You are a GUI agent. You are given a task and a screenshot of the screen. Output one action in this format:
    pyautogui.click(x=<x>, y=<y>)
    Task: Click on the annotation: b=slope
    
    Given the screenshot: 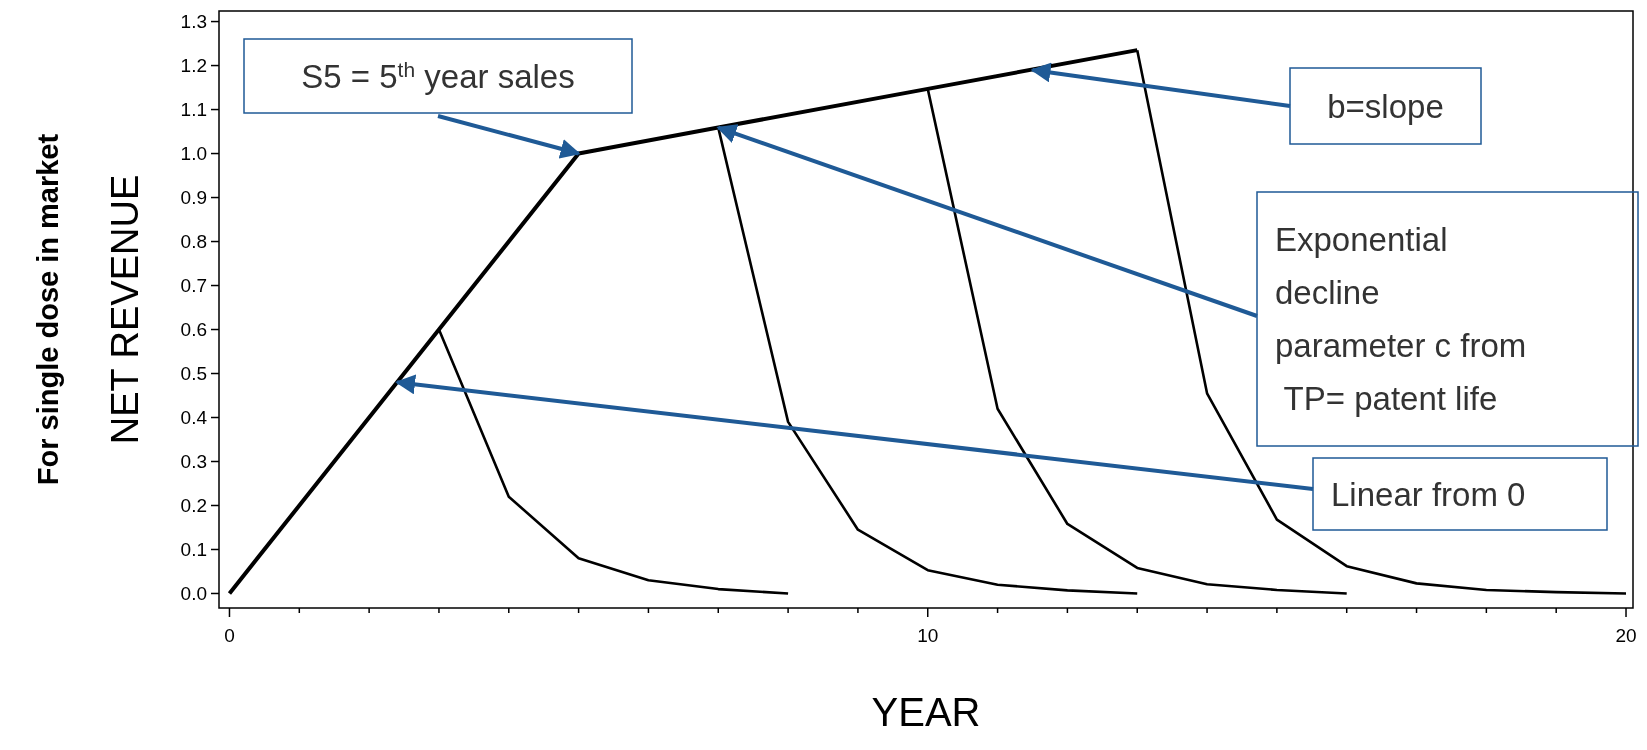 What is the action you would take?
    pyautogui.click(x=1385, y=106)
    